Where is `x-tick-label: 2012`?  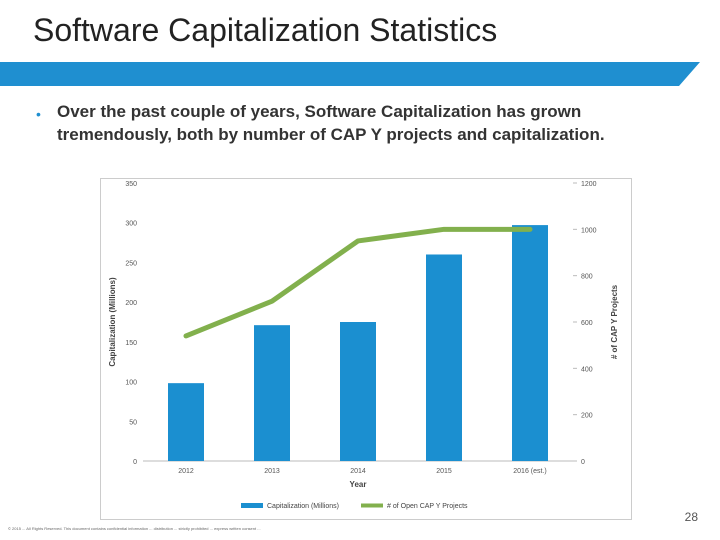 x-tick-label: 2012 is located at coordinates (186, 471).